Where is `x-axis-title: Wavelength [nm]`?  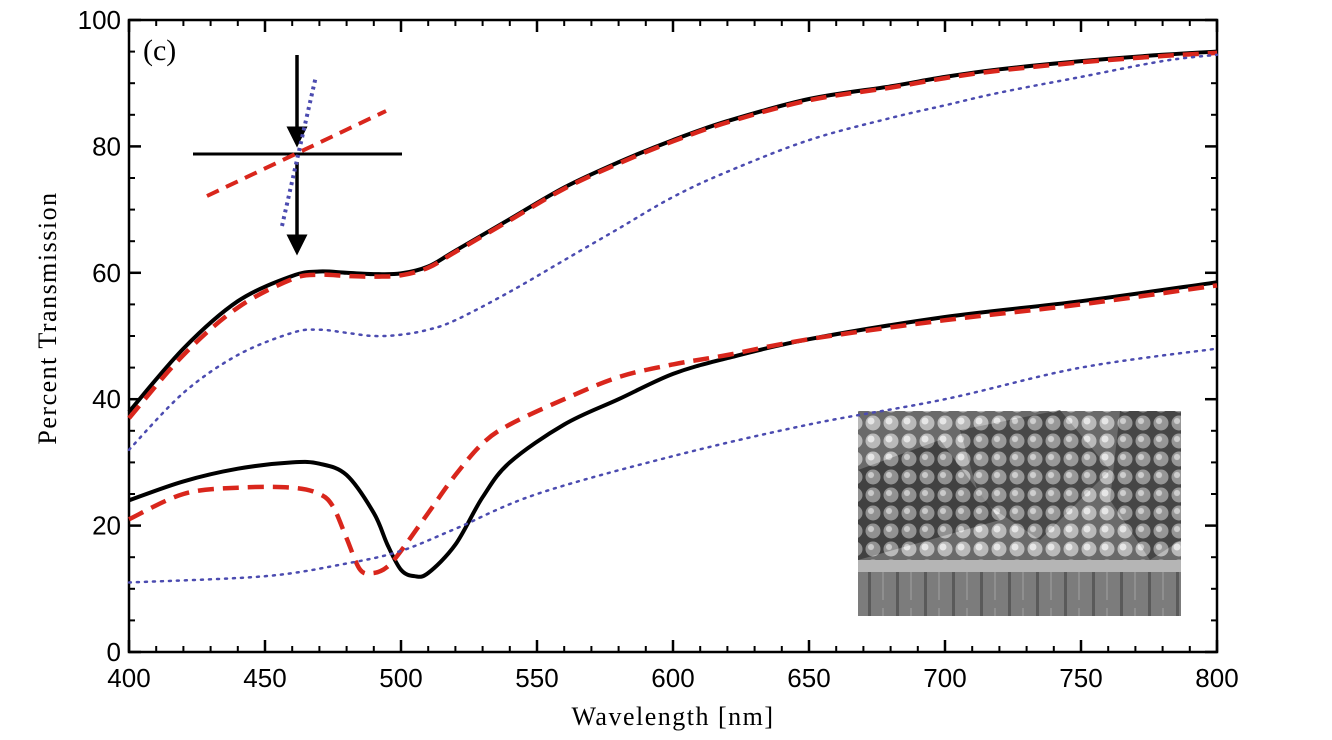
x-axis-title: Wavelength [nm] is located at coordinates (672, 716).